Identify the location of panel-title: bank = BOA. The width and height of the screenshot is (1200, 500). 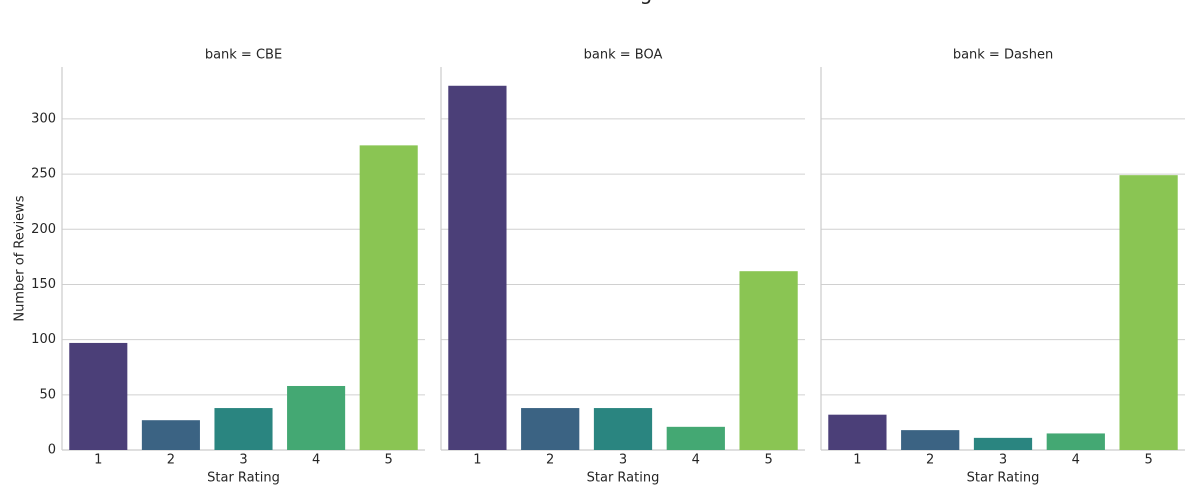
(623, 55).